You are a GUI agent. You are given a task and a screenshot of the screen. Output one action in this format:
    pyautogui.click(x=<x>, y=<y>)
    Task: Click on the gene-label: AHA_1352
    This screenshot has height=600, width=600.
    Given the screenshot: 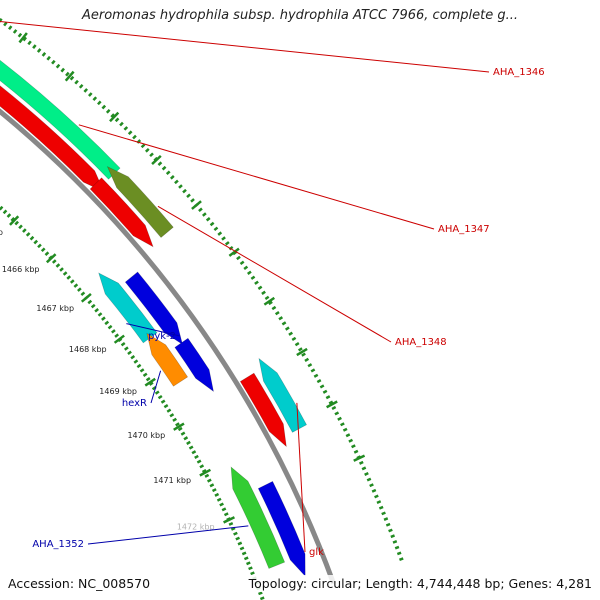 What is the action you would take?
    pyautogui.click(x=58, y=544)
    